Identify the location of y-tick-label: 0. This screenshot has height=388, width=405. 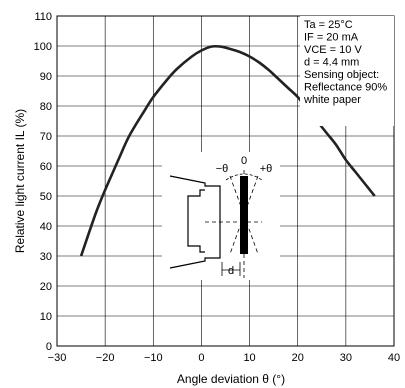
(49, 347).